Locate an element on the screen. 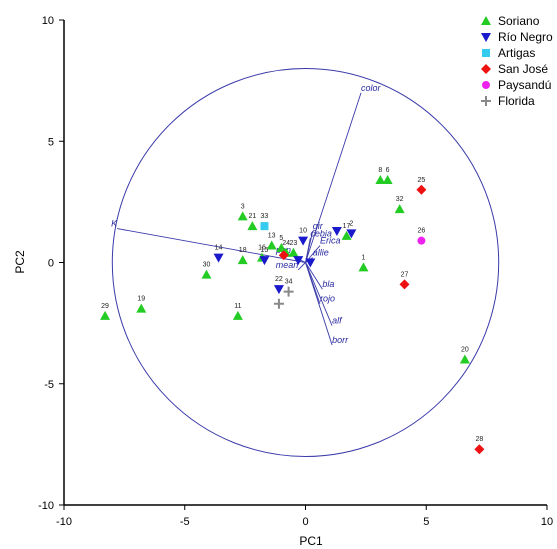 The height and width of the screenshot is (549, 557). y-axis-label: PC2 is located at coordinates (20, 262).